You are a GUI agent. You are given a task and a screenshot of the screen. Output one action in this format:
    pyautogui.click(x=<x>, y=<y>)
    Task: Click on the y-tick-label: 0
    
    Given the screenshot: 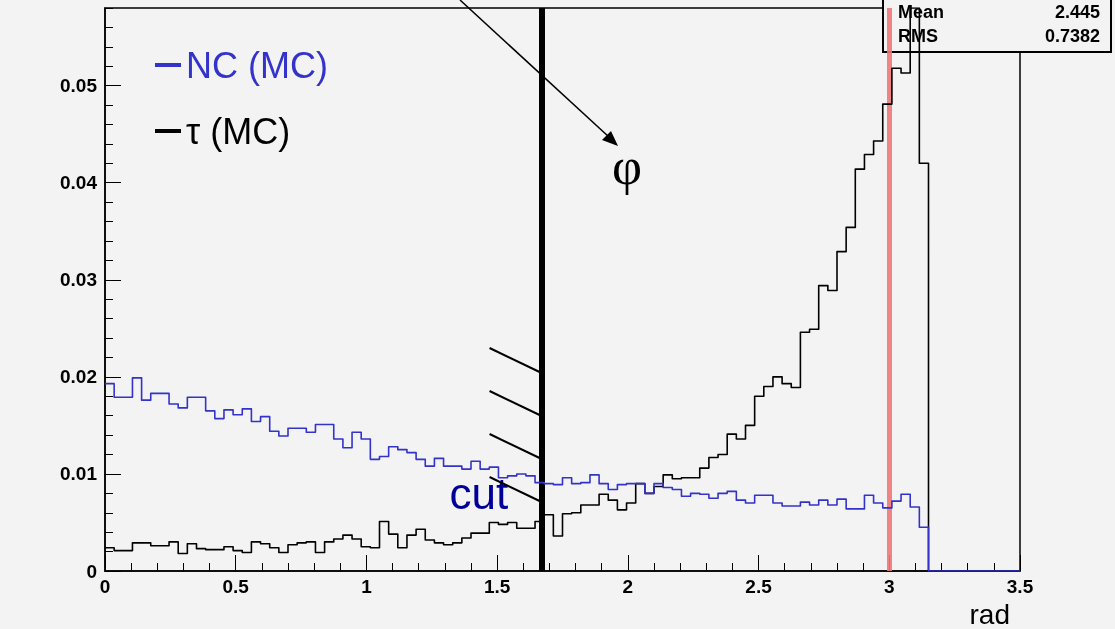 What is the action you would take?
    pyautogui.click(x=91, y=571)
    